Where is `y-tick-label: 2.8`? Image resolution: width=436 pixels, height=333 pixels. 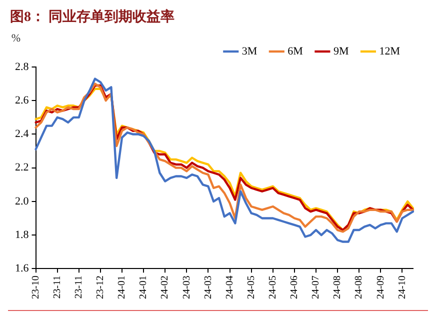 y-tick-label: 2.8 is located at coordinates (22, 66).